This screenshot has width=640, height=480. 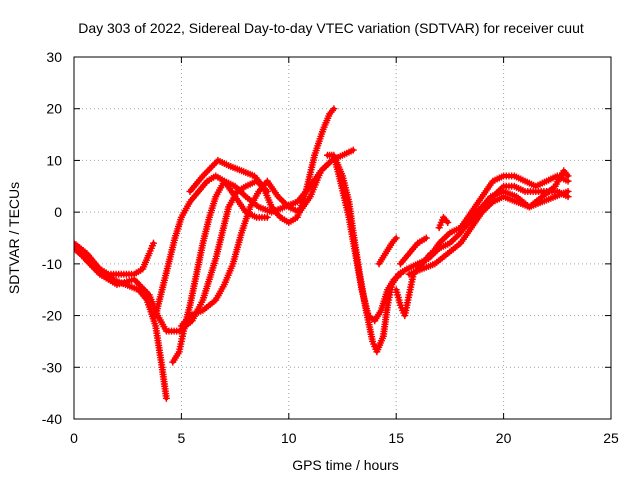 What do you see at coordinates (52, 264) in the screenshot?
I see `y-tick-label: -10` at bounding box center [52, 264].